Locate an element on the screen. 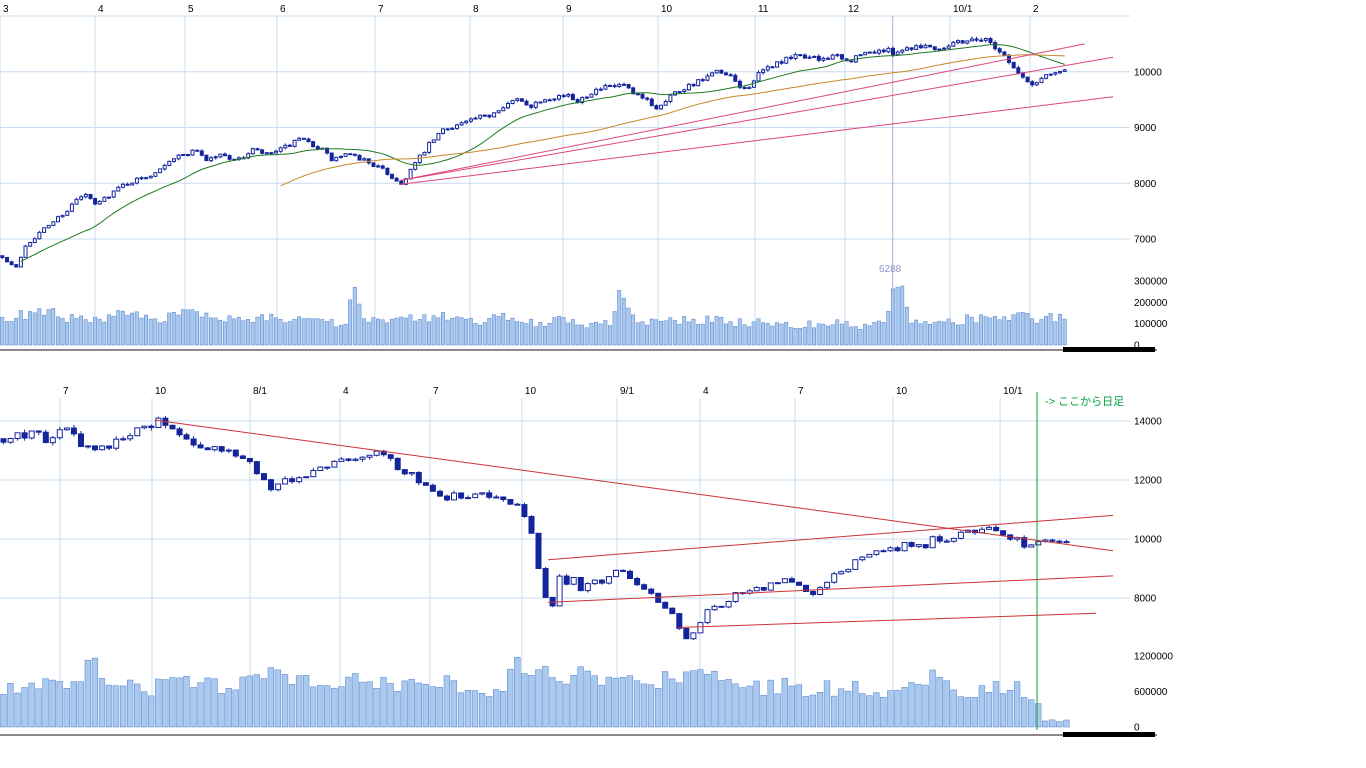 This screenshot has height=768, width=1366. daily-chart-scrollbar-thumb is located at coordinates (1109, 349).